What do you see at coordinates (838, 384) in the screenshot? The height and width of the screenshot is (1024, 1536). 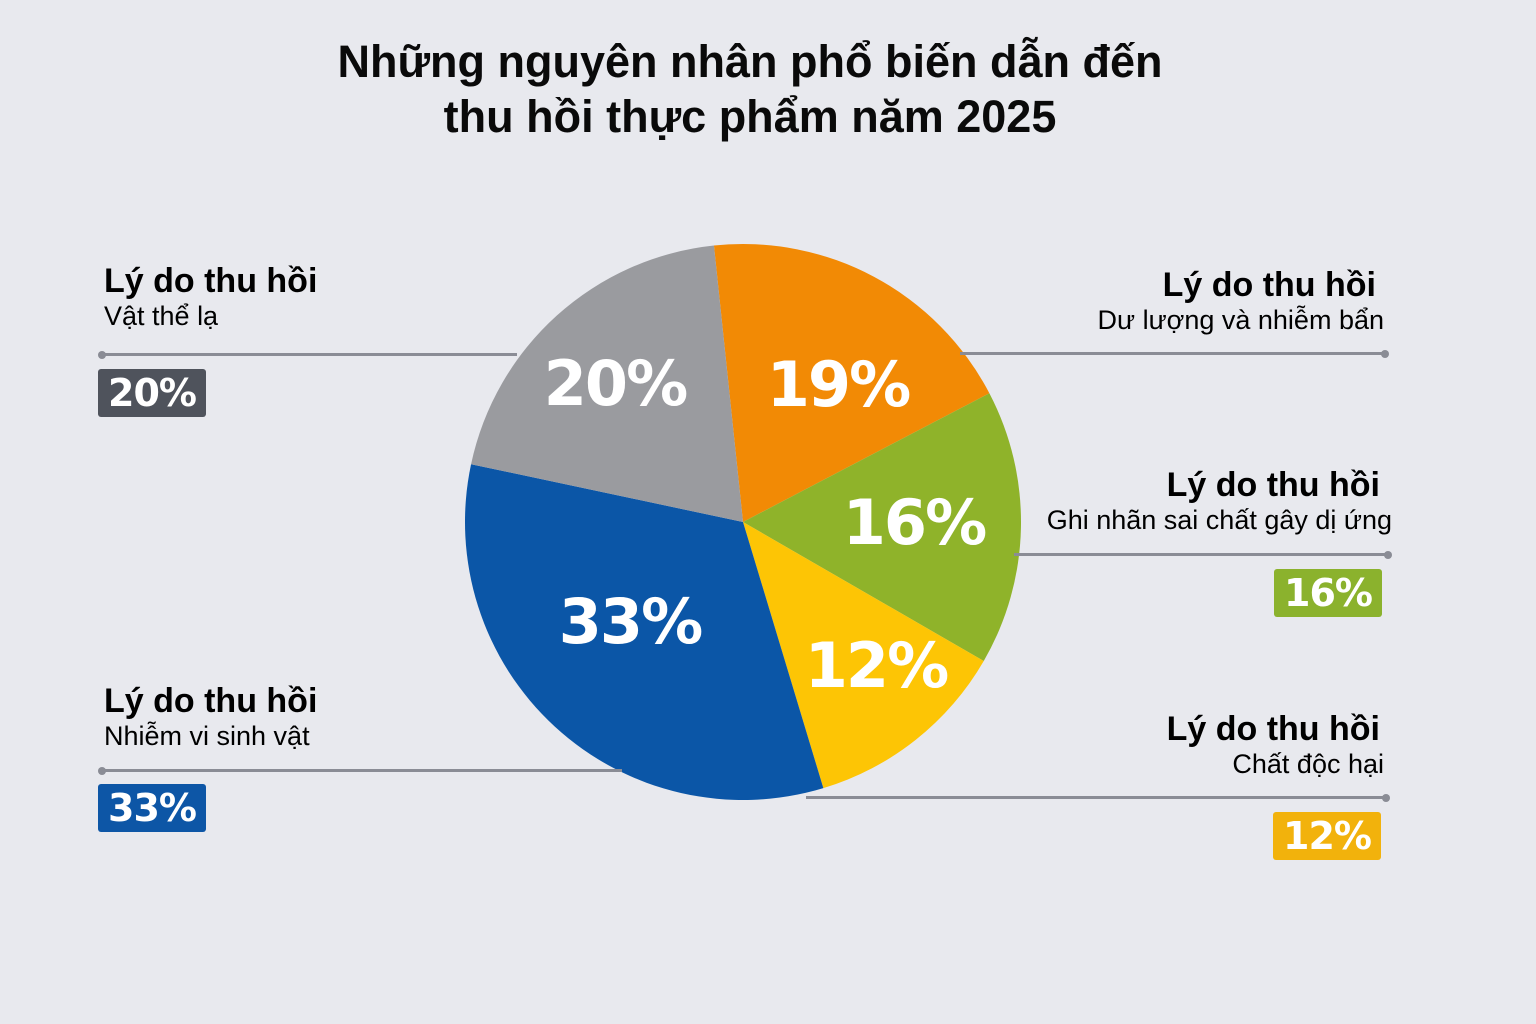 I see `slice-label-residue: 19%` at bounding box center [838, 384].